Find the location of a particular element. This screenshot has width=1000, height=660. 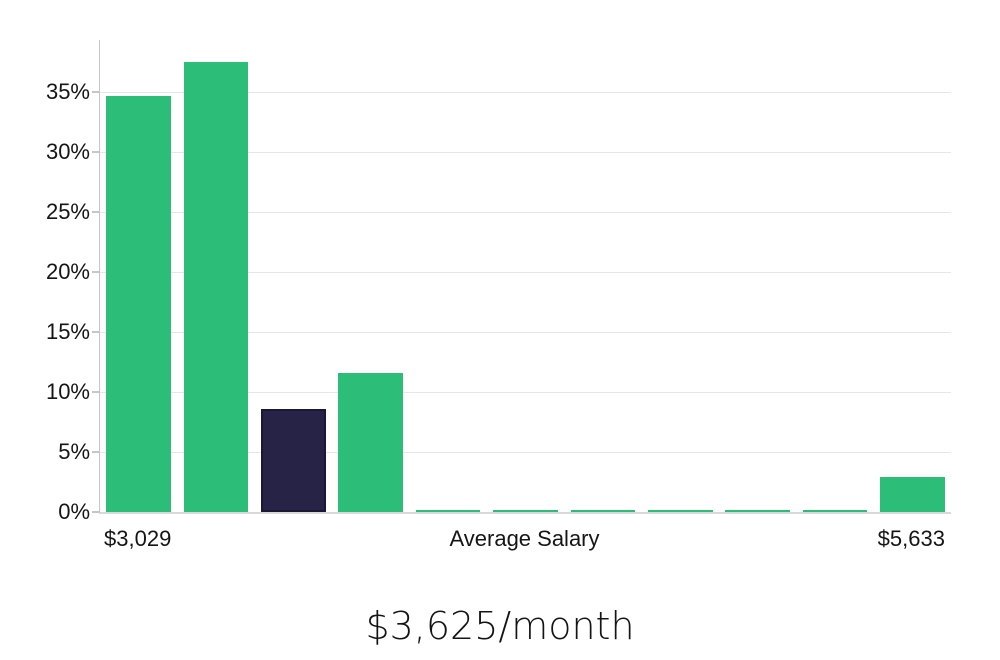

chart-title: $3,625/month is located at coordinates (500, 626).